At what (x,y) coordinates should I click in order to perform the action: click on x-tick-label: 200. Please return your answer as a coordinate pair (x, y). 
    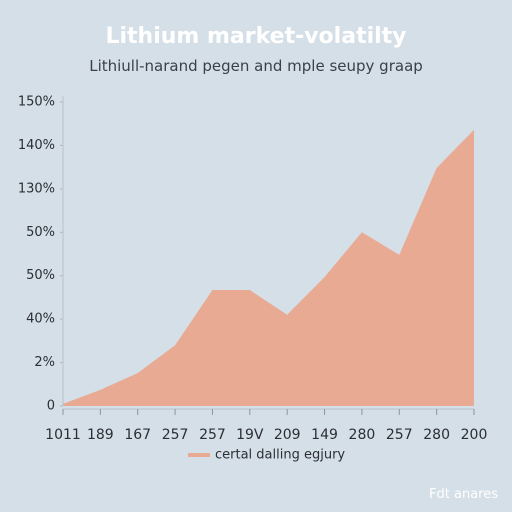
    Looking at the image, I should click on (474, 435).